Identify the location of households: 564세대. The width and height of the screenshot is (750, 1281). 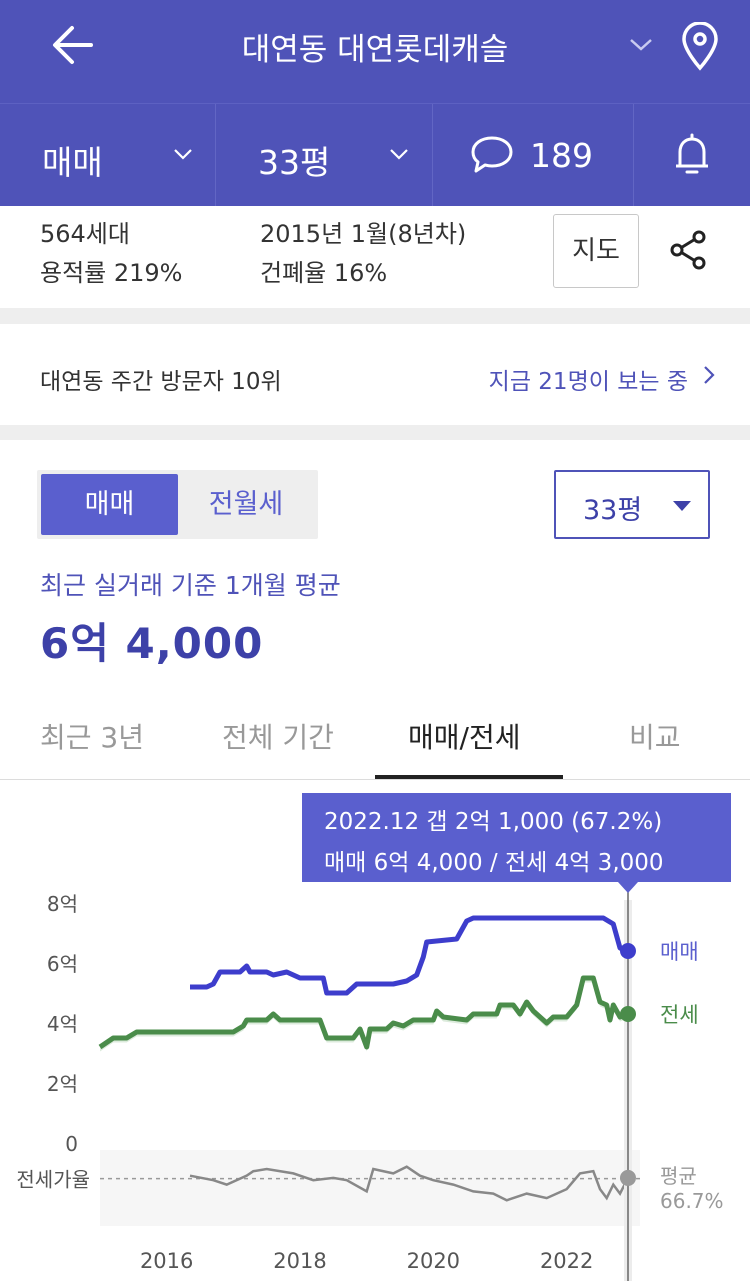
(85, 234).